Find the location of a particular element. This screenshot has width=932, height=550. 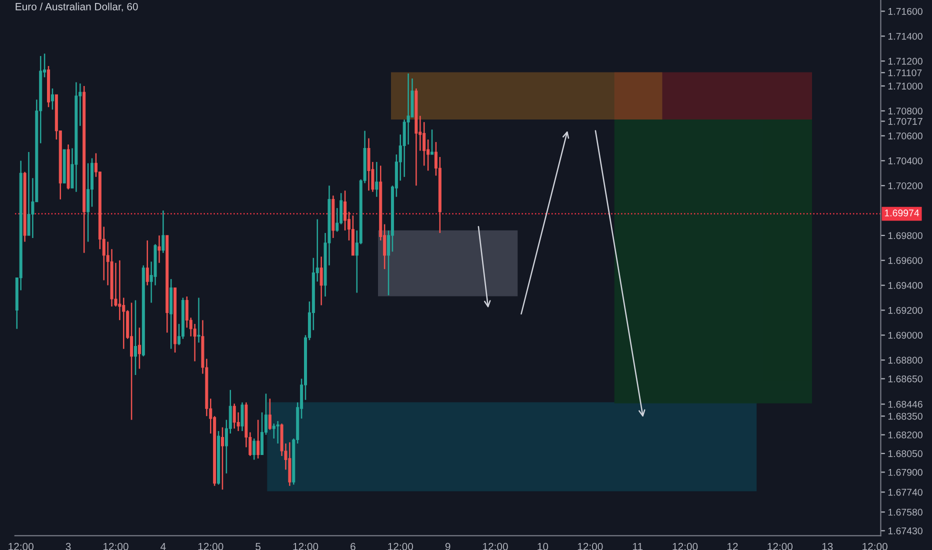

x-tick-label: 3 is located at coordinates (68, 546).